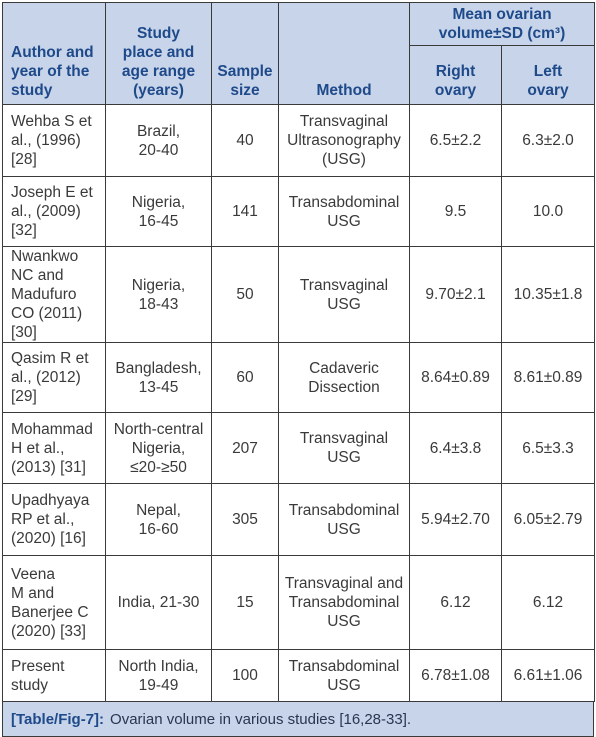 This screenshot has height=737, width=596. I want to click on cell-method: Transvaginal and Transabdominal USG, so click(344, 602).